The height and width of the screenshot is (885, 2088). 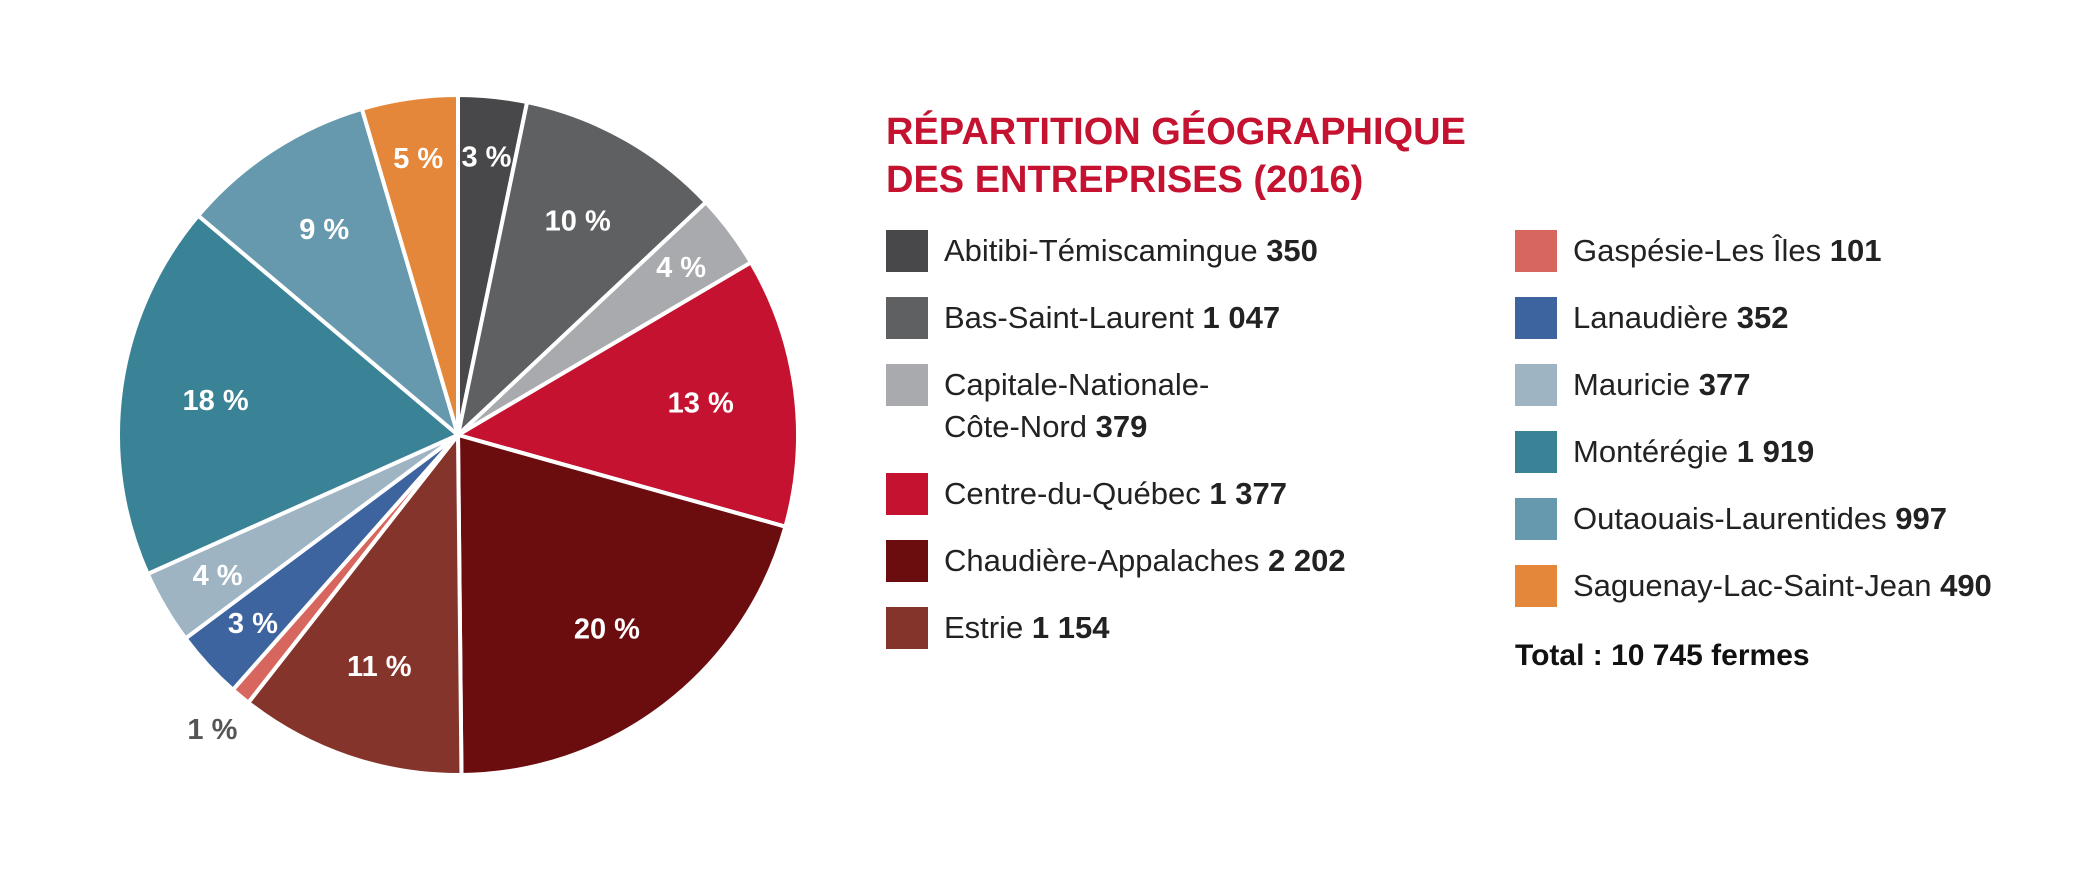 I want to click on legend-label: Chaudière-Appalaches, so click(x=1102, y=560).